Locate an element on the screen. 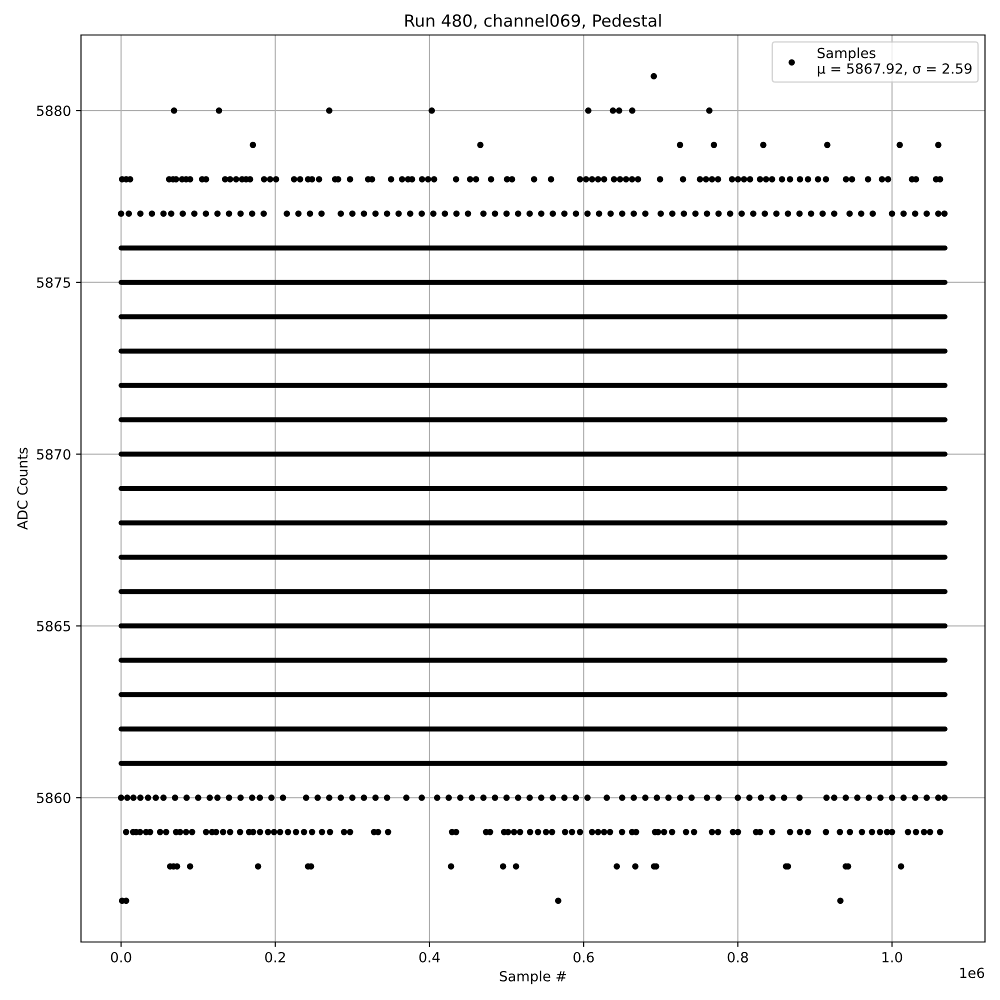 The image size is (1000, 1000). chart-title: Run 480, channel069, Pedestal is located at coordinates (533, 21).